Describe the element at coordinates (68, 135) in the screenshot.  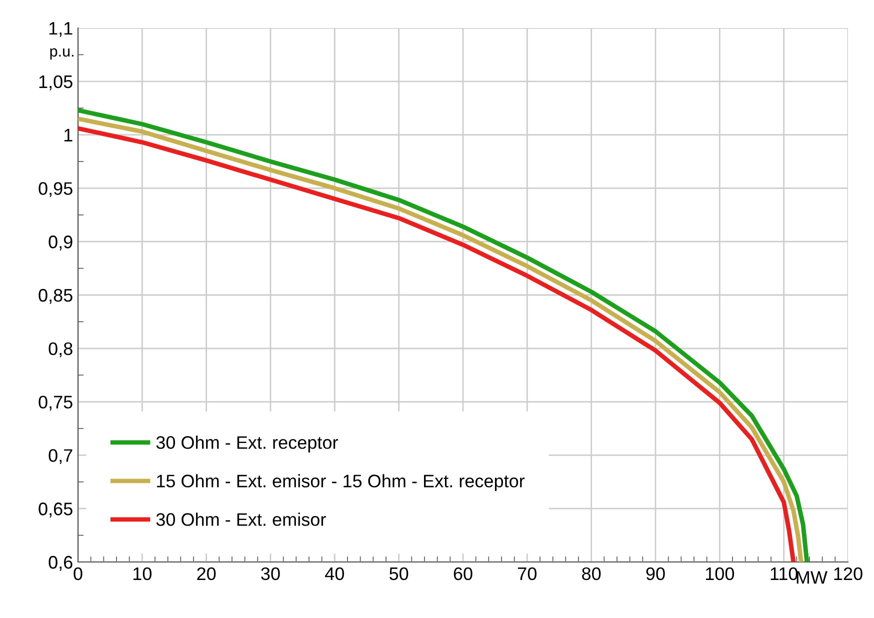
I see `y-tick-label: 1` at that location.